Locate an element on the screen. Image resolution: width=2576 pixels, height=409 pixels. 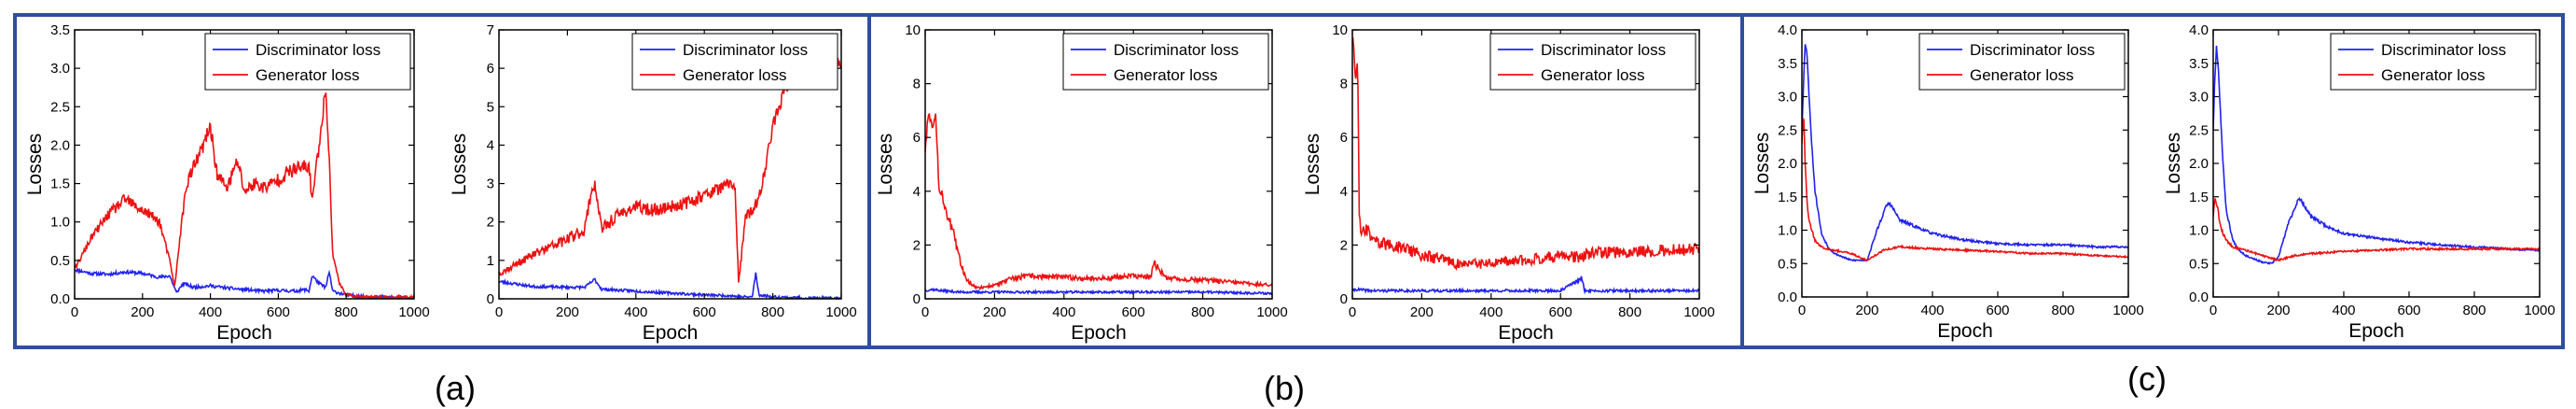
panel-label-a: (a) is located at coordinates (455, 388).